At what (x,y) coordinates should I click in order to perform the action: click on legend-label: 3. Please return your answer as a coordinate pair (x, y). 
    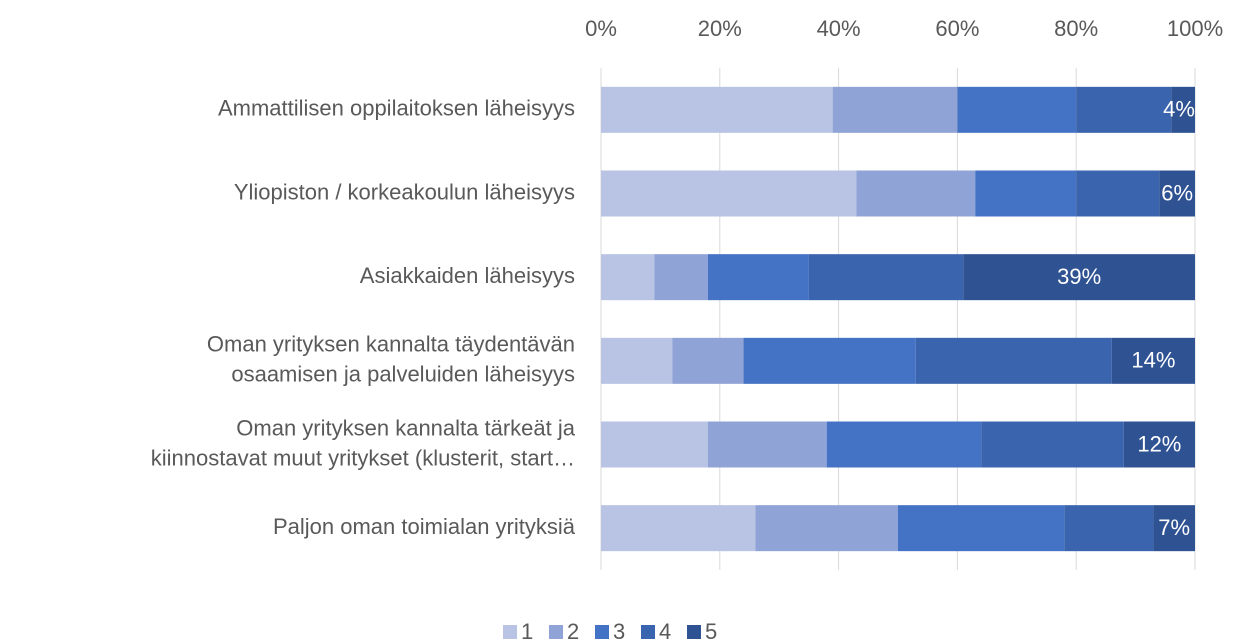
    Looking at the image, I should click on (619, 631).